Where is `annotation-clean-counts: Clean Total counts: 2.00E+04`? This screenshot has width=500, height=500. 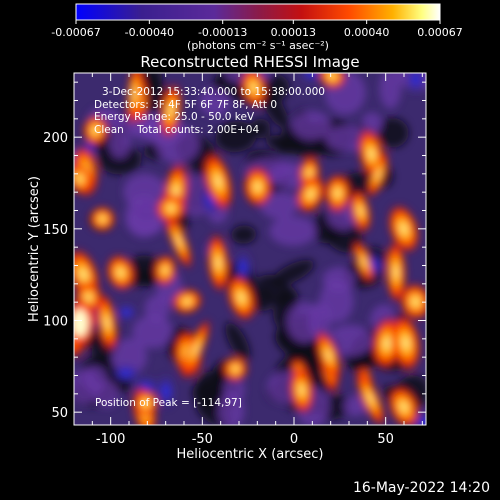 annotation-clean-counts: Clean Total counts: 2.00E+04 is located at coordinates (177, 129).